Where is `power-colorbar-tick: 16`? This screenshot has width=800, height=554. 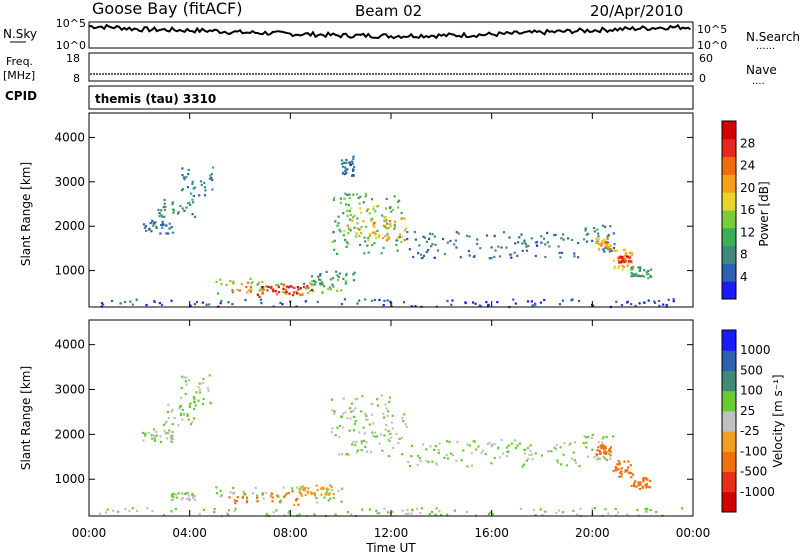 power-colorbar-tick: 16 is located at coordinates (747, 210).